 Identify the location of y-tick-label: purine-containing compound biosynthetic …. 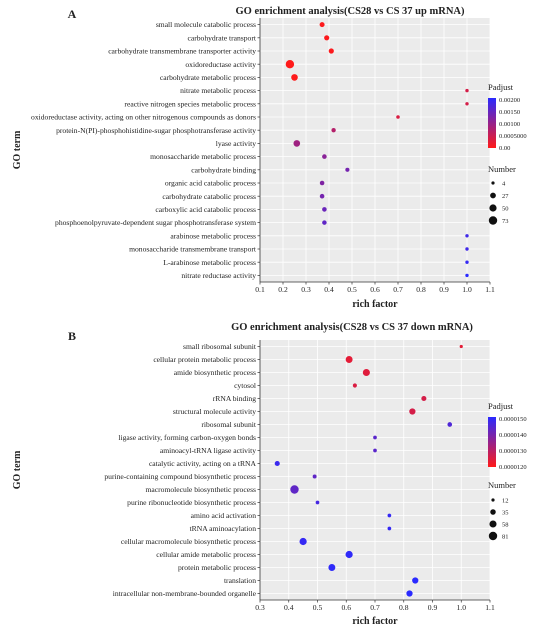
(180, 476).